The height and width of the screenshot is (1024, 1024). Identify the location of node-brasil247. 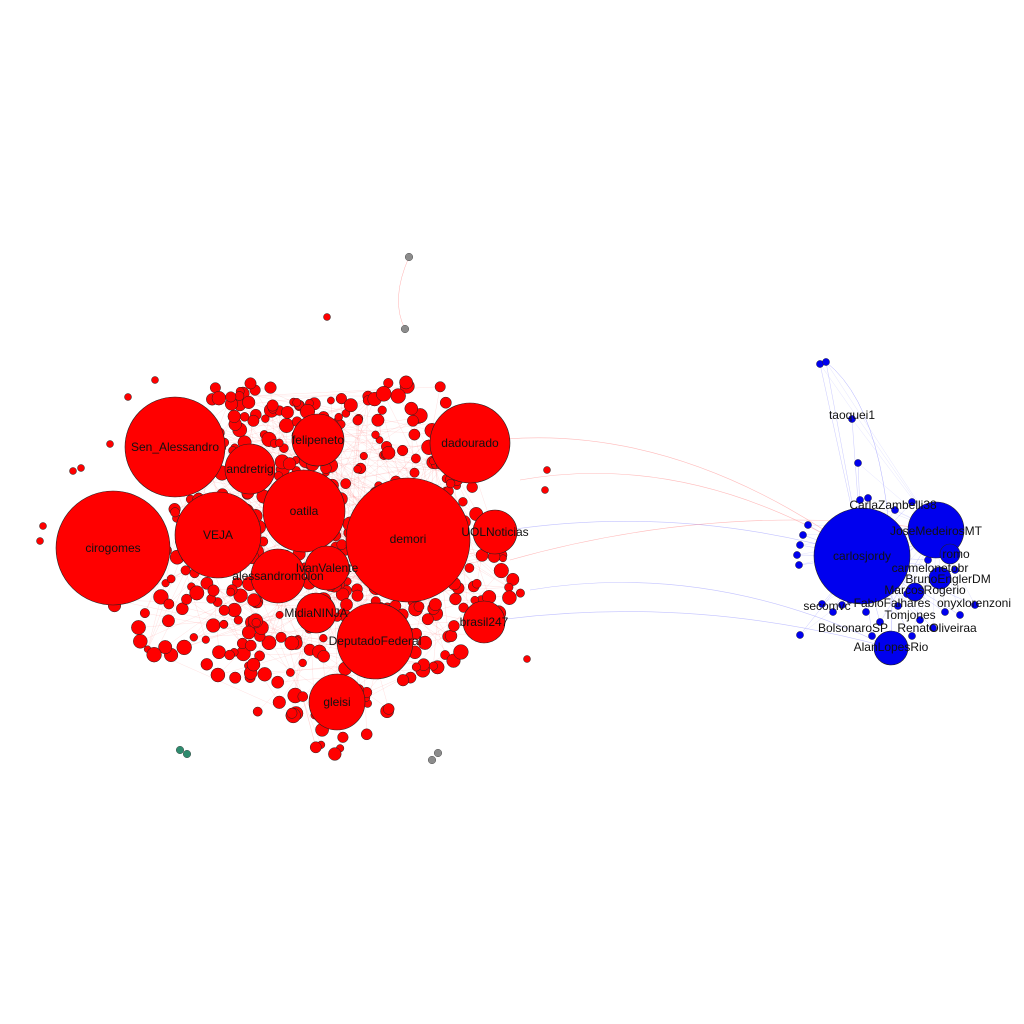
(484, 622).